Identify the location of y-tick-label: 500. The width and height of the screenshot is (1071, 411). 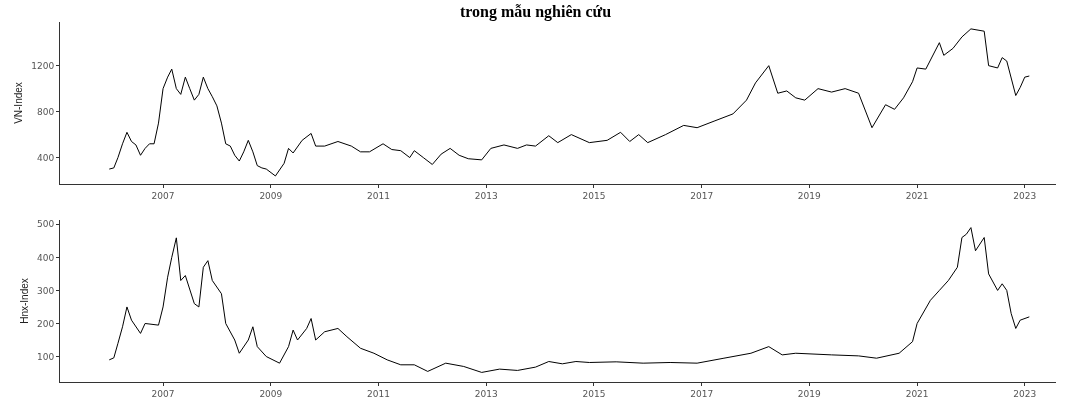
(46, 224).